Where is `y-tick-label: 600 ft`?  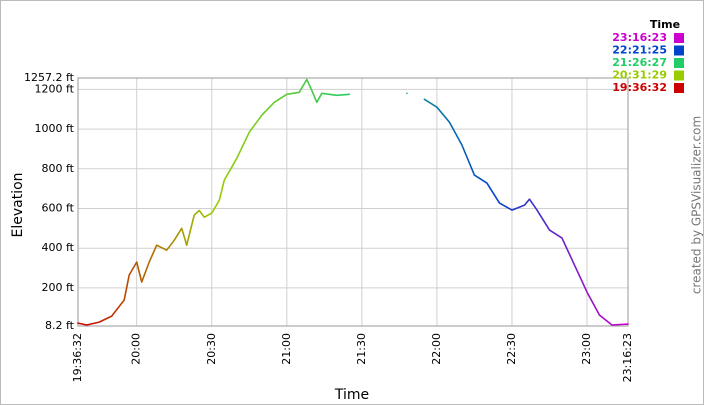 y-tick-label: 600 ft is located at coordinates (58, 207).